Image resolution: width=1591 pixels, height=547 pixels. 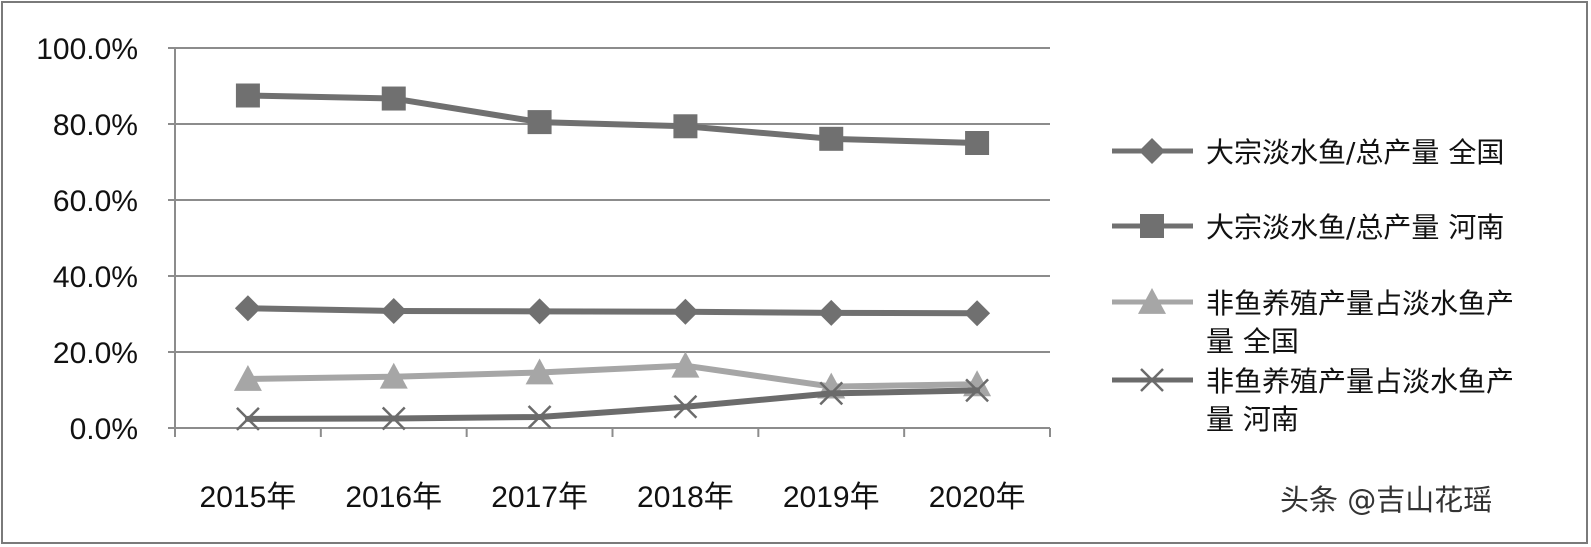 What do you see at coordinates (1355, 152) in the screenshot?
I see `legend-label: 大宗淡水鱼/总产量 全国` at bounding box center [1355, 152].